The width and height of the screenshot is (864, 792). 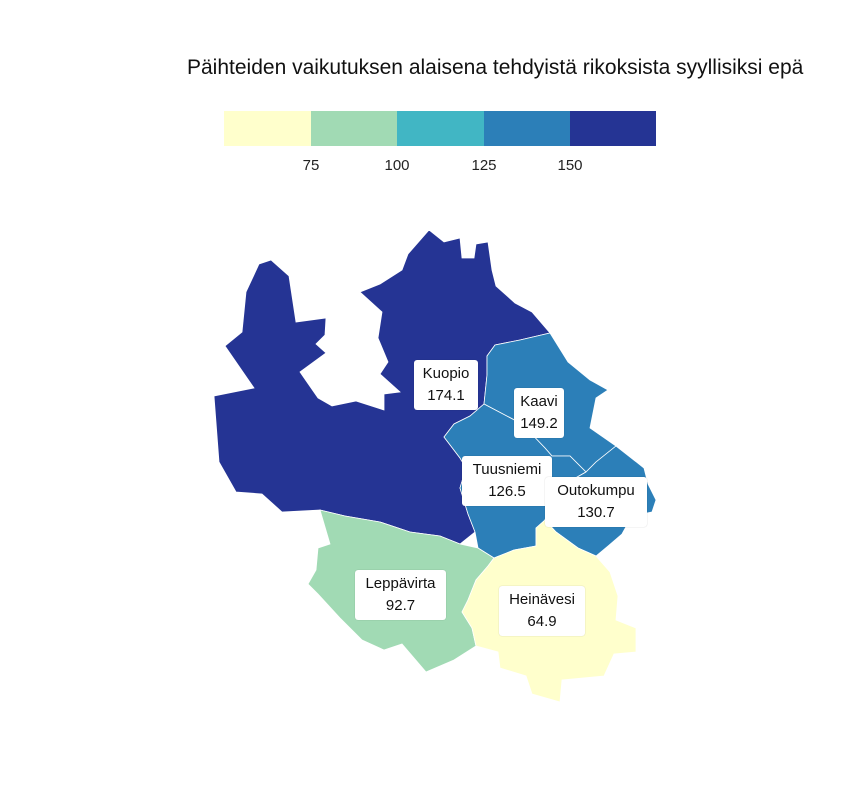 I want to click on label-tuusniemi-value: 126.5, so click(x=507, y=491).